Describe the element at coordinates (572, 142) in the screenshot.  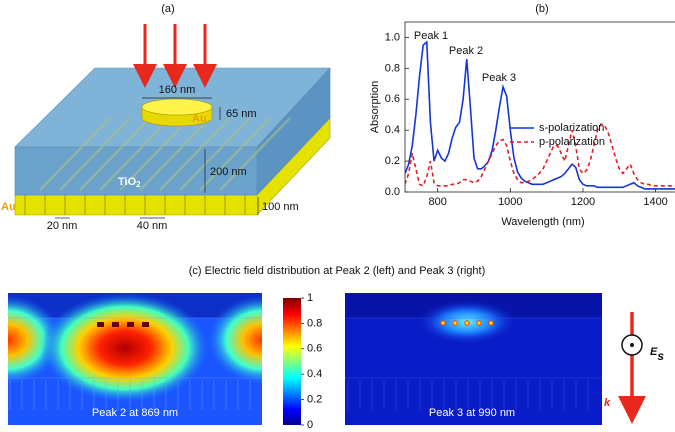
I see `legend-label: p-polarization` at that location.